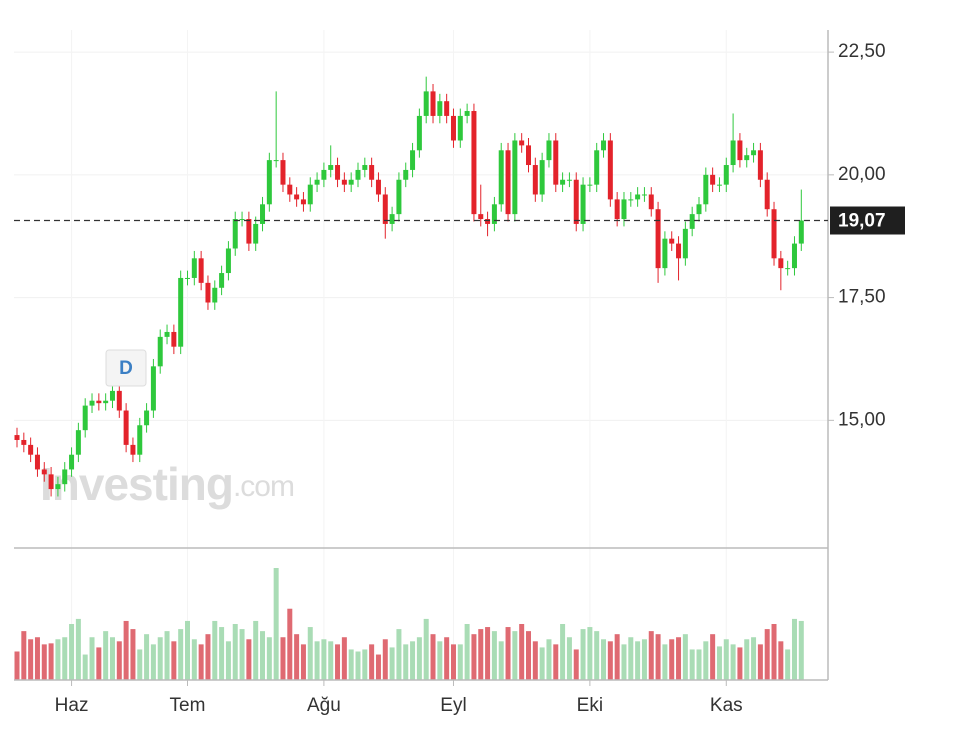 The height and width of the screenshot is (739, 960). I want to click on y-tick-label: 17,50, so click(862, 297).